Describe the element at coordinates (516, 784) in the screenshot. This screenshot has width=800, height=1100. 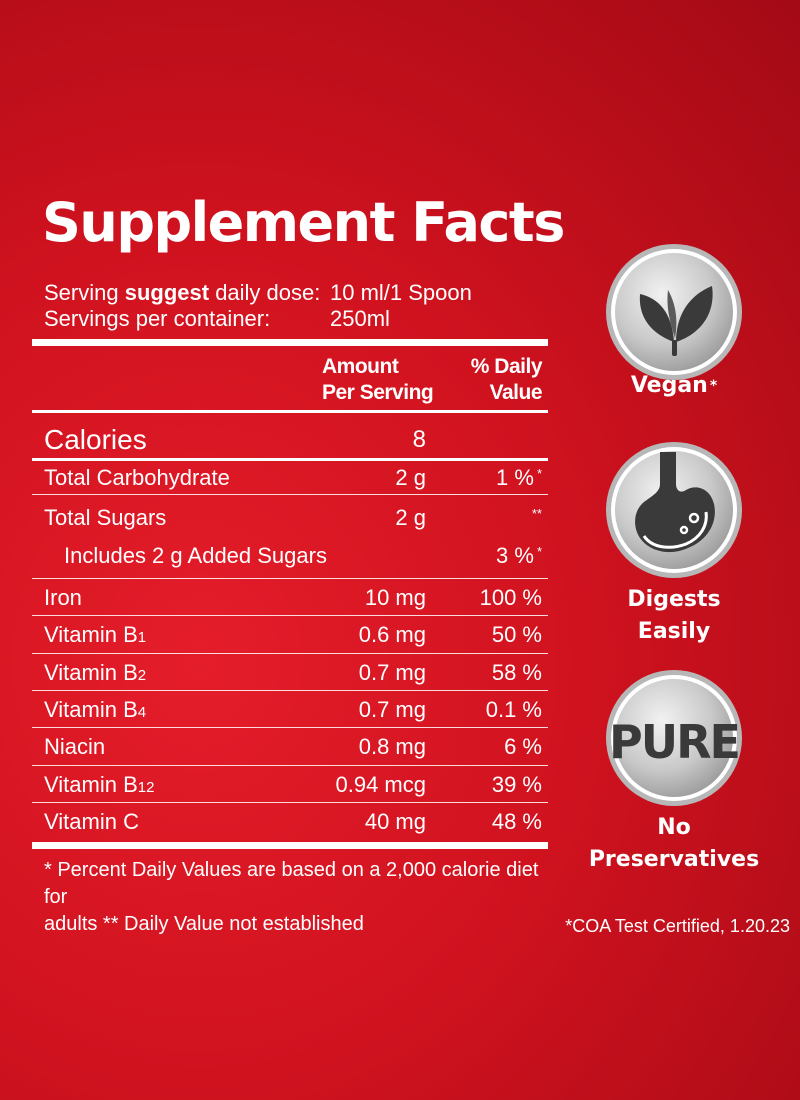
I see `nutrient-daily-value: 39 %` at that location.